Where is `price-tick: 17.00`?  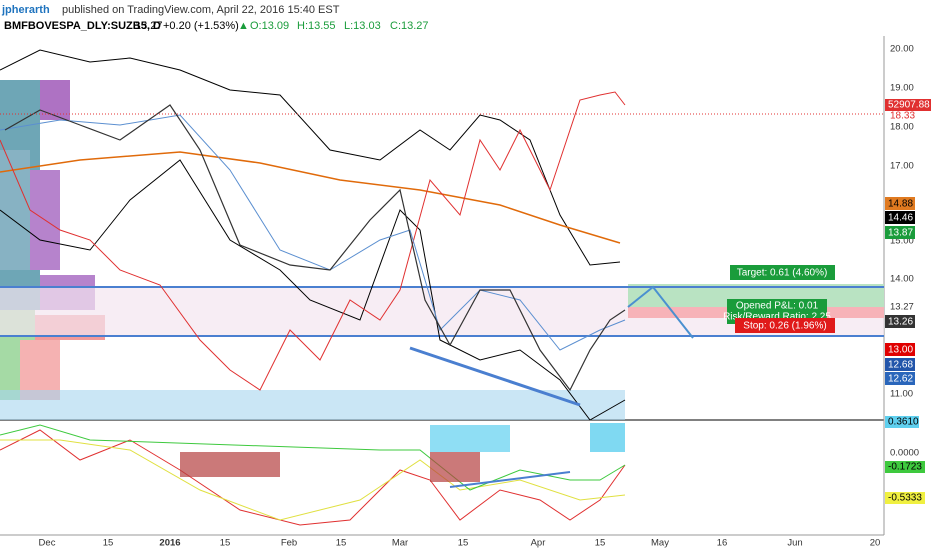
price-tick: 17.00 is located at coordinates (902, 166).